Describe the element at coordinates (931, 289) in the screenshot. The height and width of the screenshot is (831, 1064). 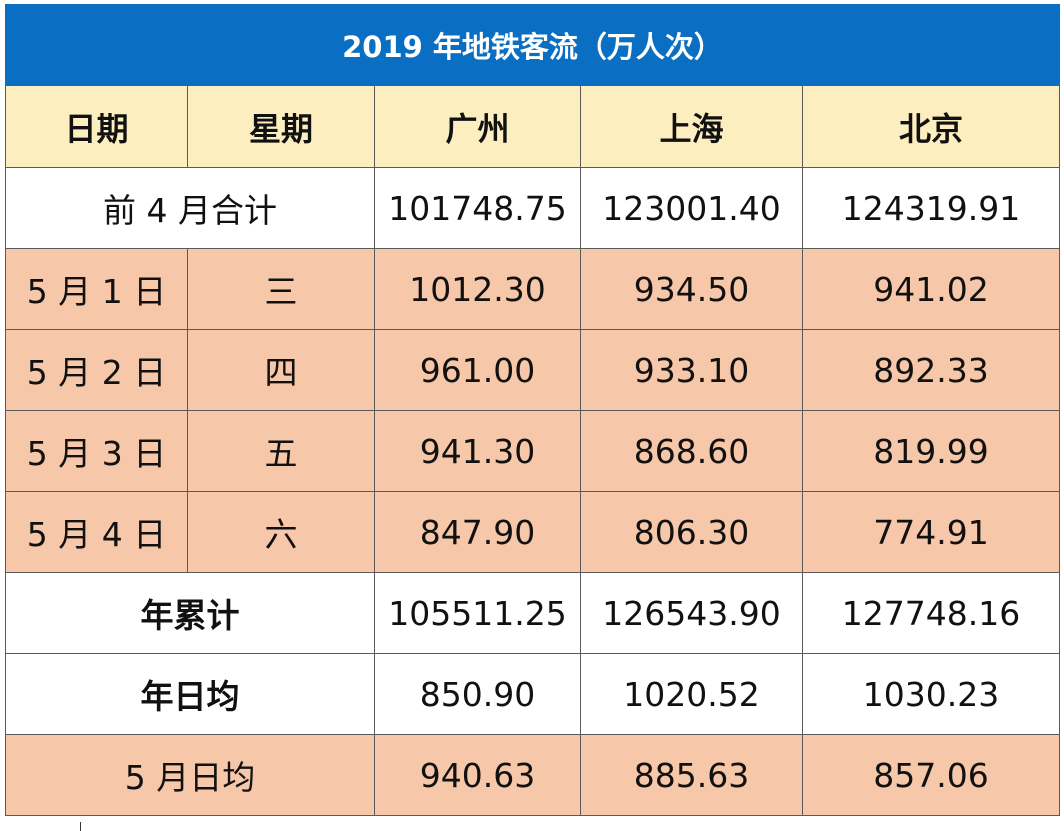
I see `cell-beijing: 941.02` at that location.